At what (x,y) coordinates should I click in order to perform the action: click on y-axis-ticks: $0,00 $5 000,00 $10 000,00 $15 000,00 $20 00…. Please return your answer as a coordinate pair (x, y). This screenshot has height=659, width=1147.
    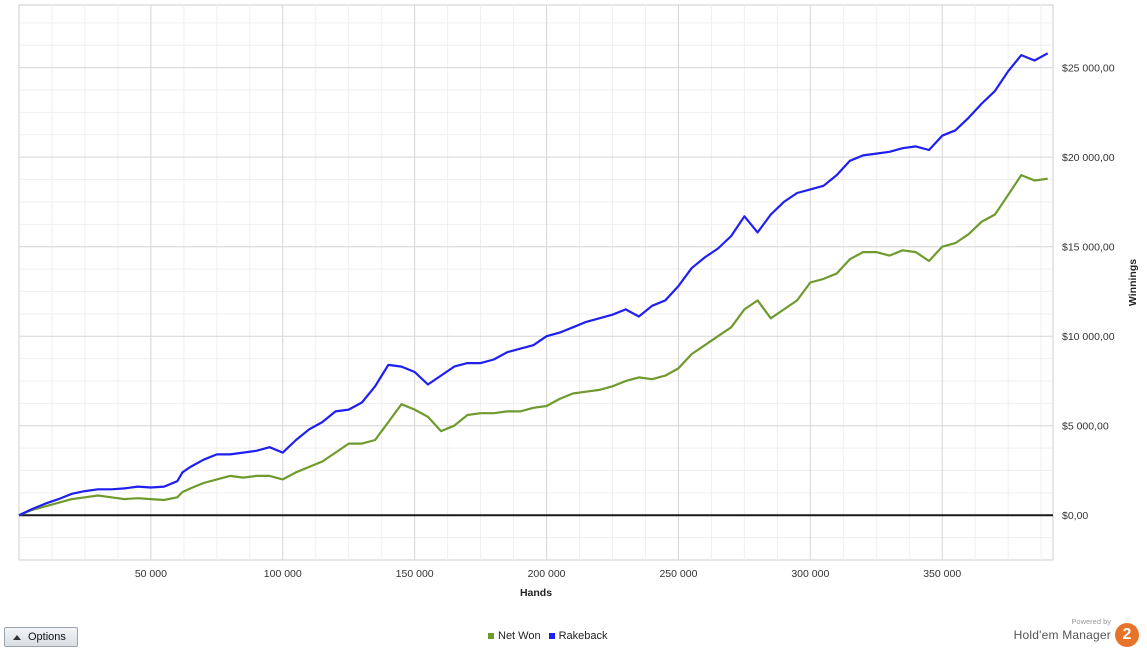
    Looking at the image, I should click on (1088, 293).